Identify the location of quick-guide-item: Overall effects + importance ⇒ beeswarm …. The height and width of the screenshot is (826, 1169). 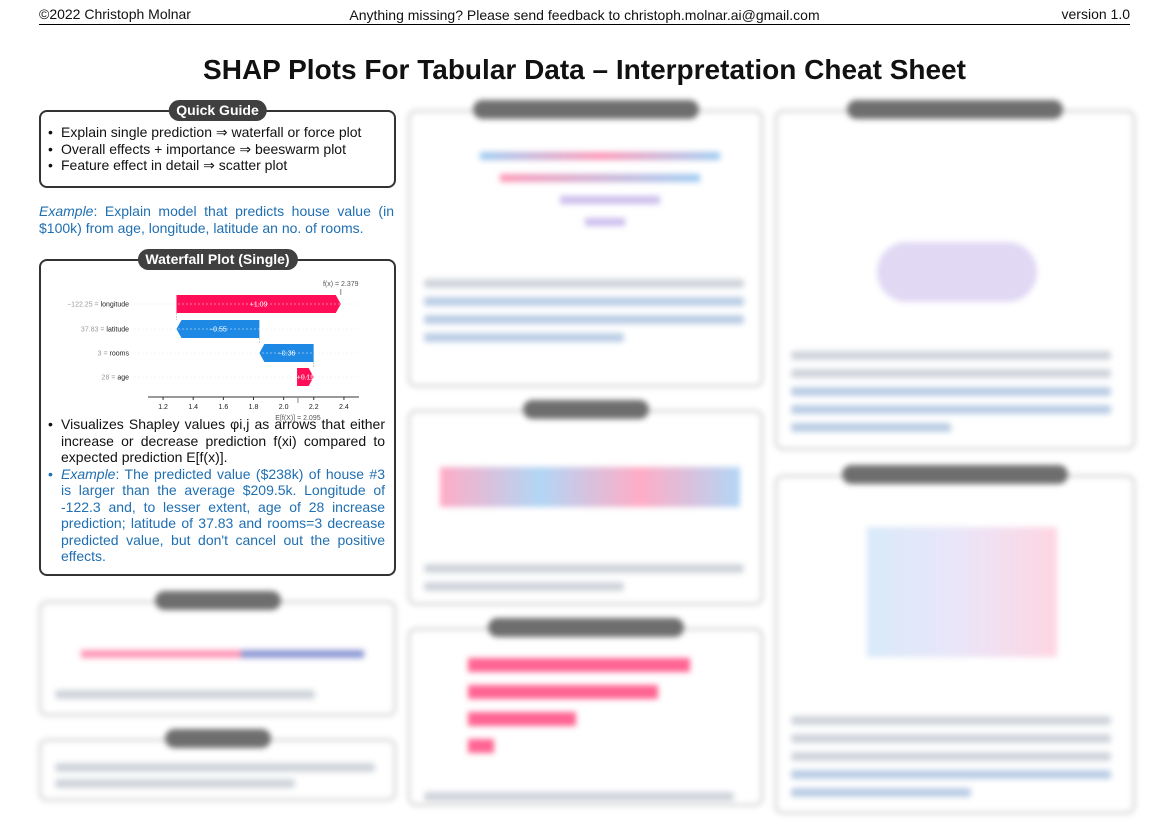
(218, 149).